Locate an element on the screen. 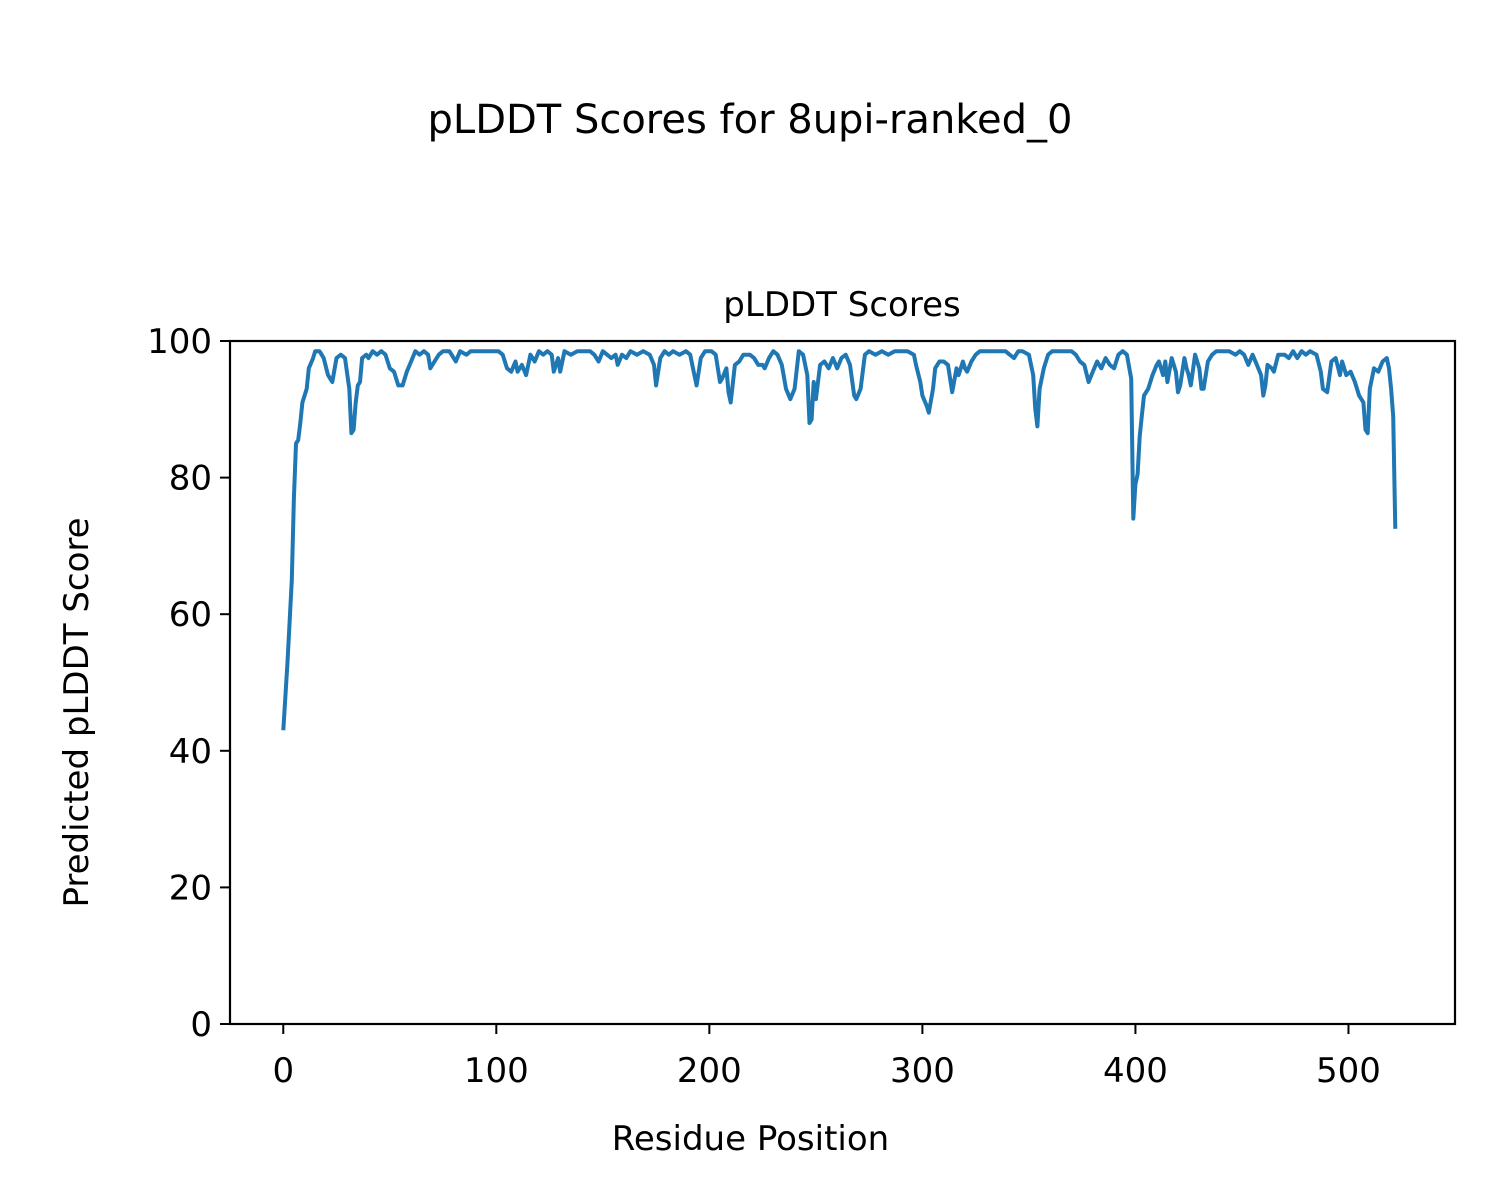  y-tick-label: 60 is located at coordinates (190, 615).